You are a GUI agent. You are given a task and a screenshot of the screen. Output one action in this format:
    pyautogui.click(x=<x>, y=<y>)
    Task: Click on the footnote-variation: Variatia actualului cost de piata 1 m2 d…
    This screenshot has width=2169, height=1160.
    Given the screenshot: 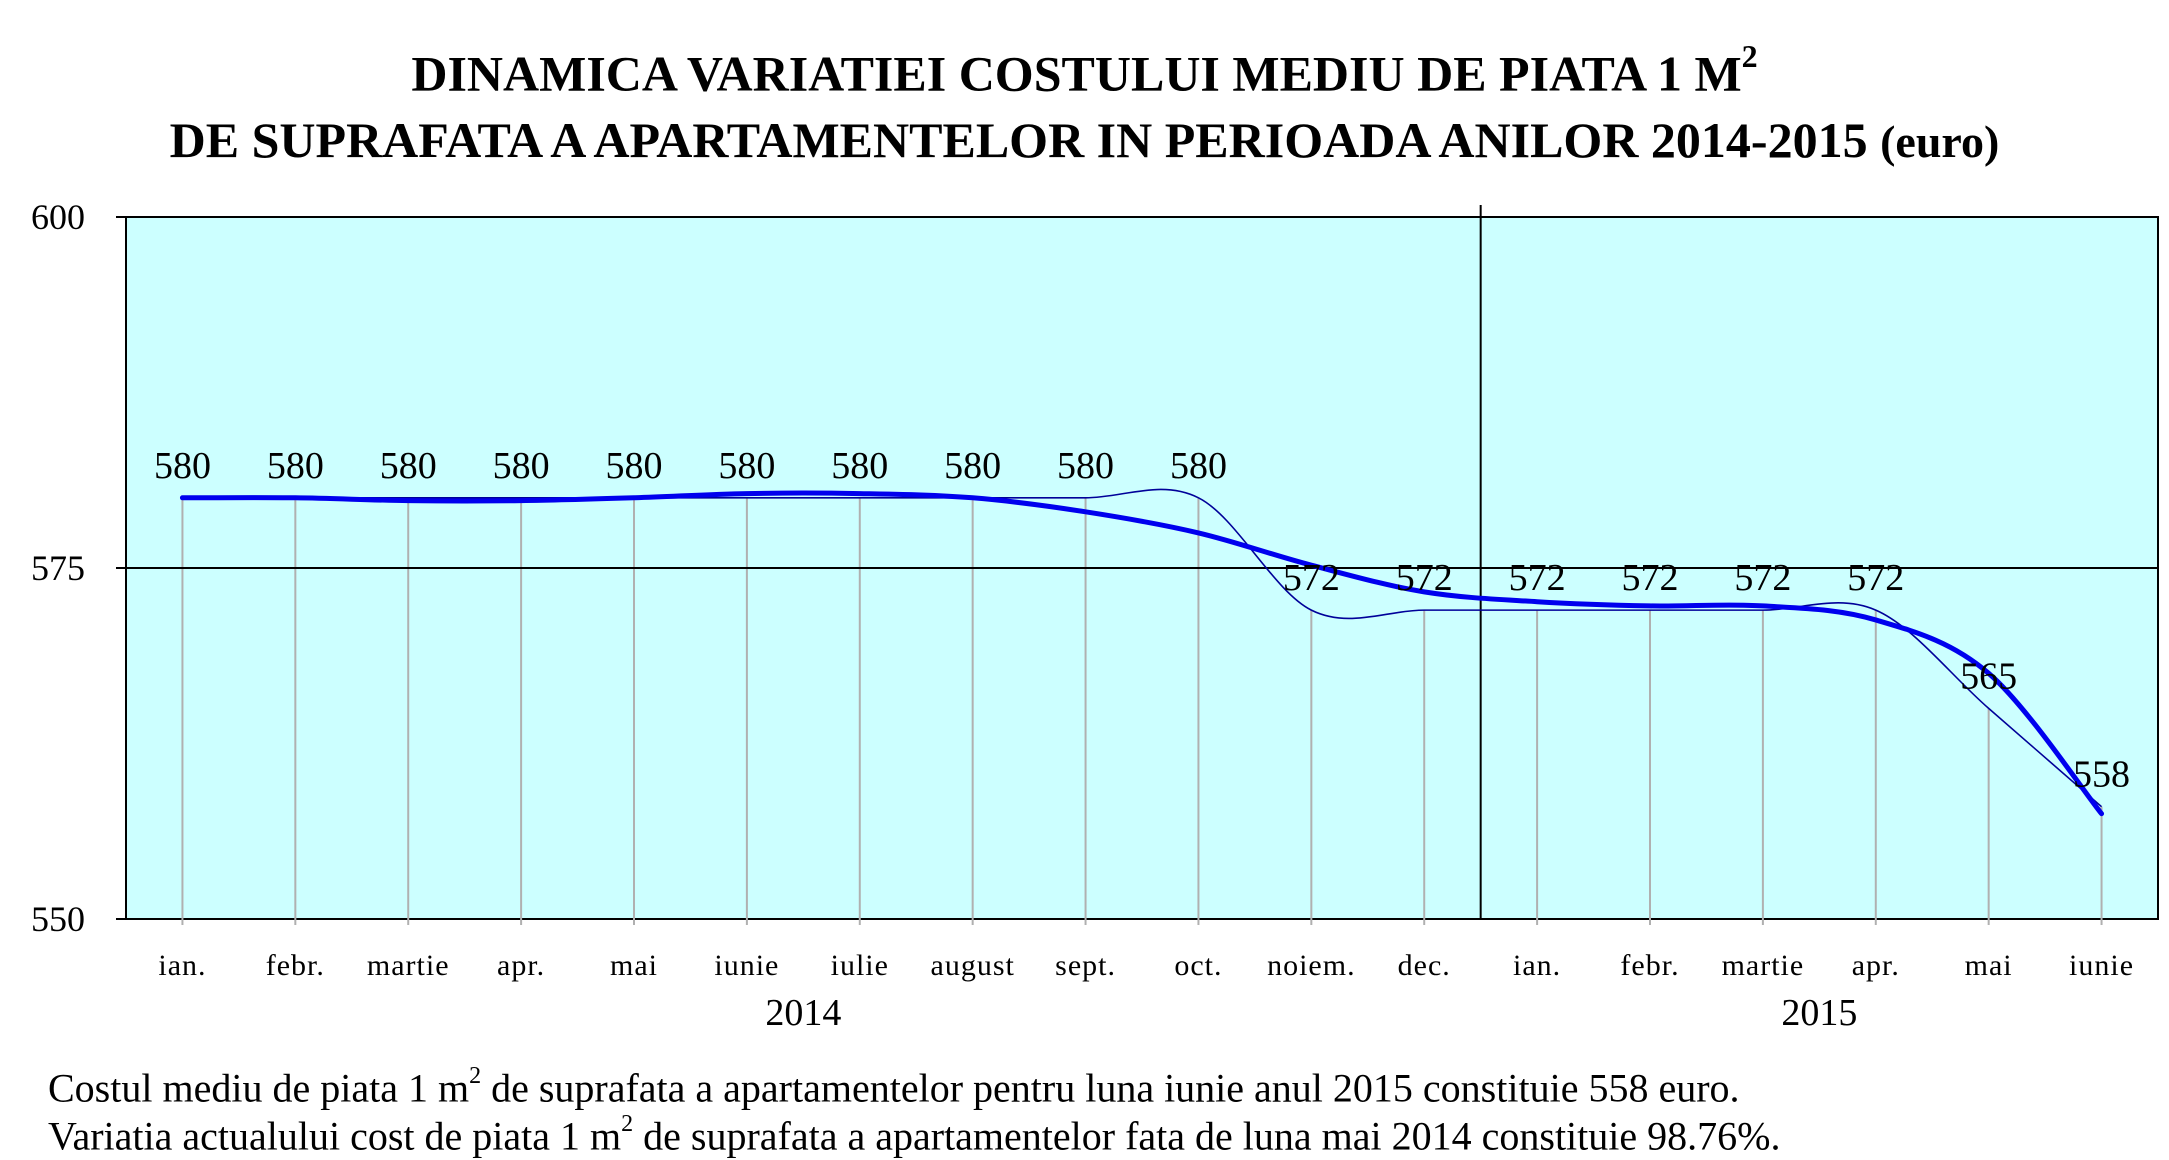 What is the action you would take?
    pyautogui.click(x=914, y=1132)
    